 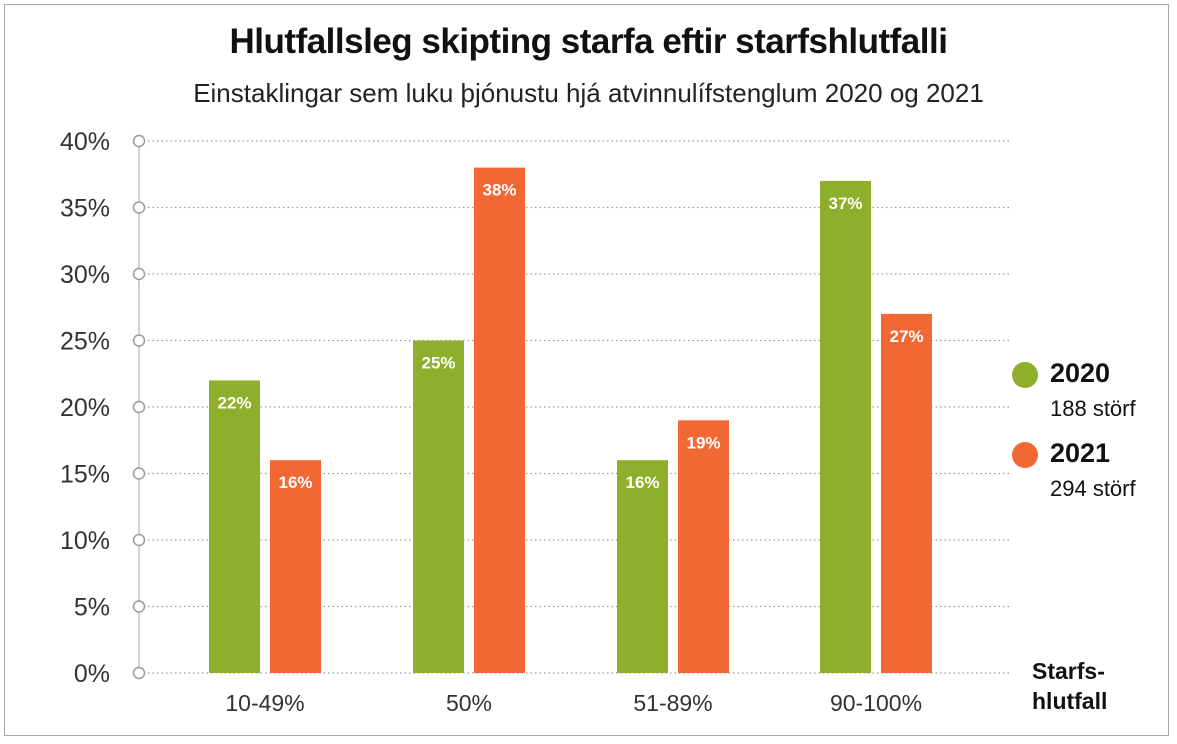 What do you see at coordinates (85, 275) in the screenshot?
I see `y-tick-label: 30%` at bounding box center [85, 275].